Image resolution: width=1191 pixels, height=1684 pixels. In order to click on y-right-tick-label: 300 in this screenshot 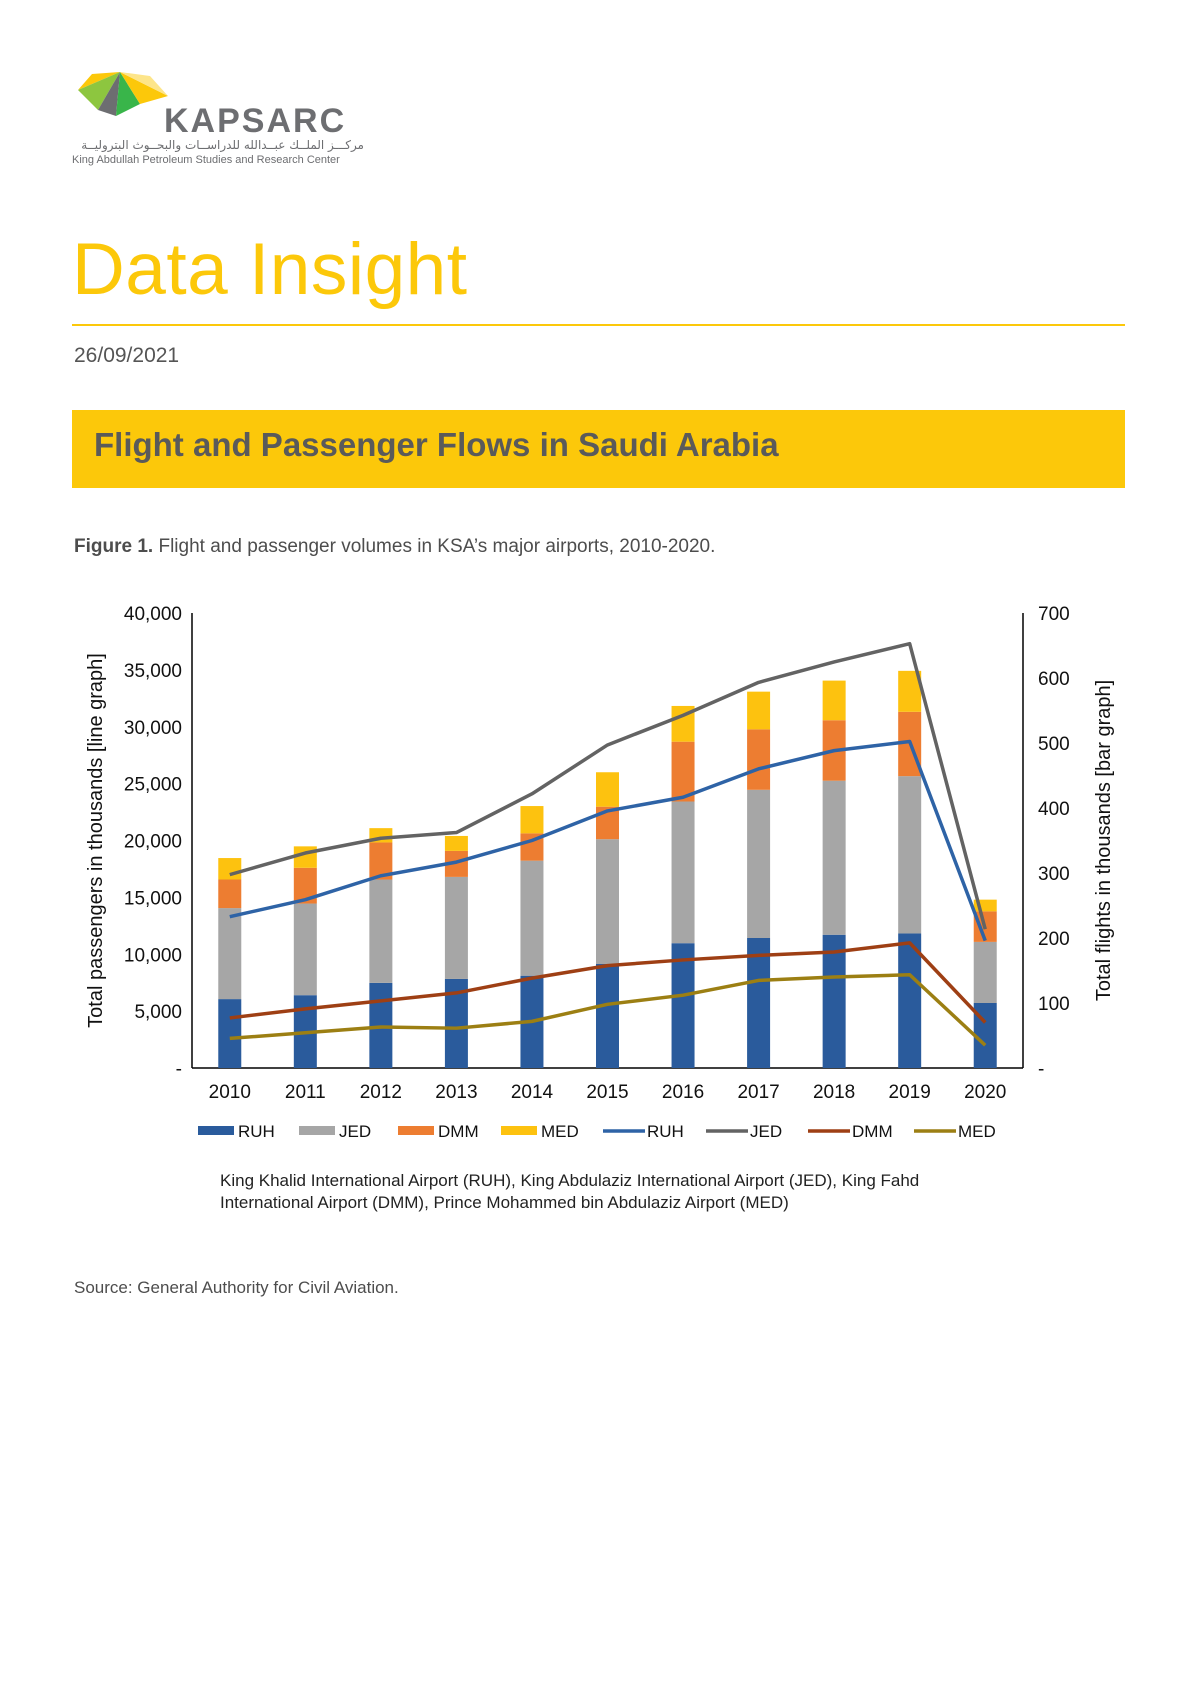, I will do `click(1054, 874)`.